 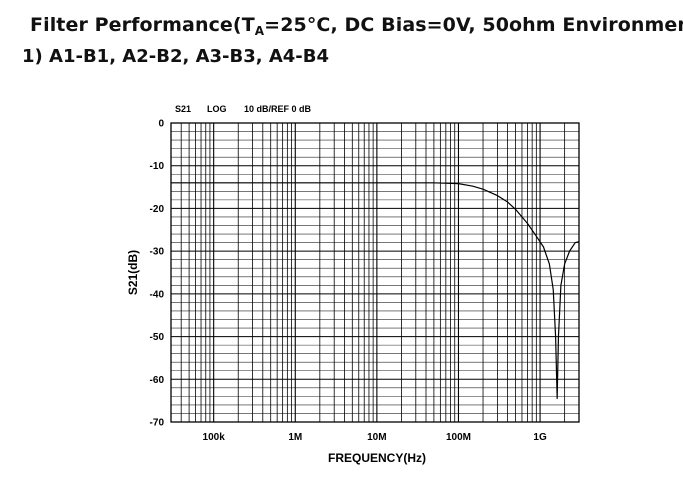 What do you see at coordinates (157, 337) in the screenshot?
I see `y-tick-label: -50` at bounding box center [157, 337].